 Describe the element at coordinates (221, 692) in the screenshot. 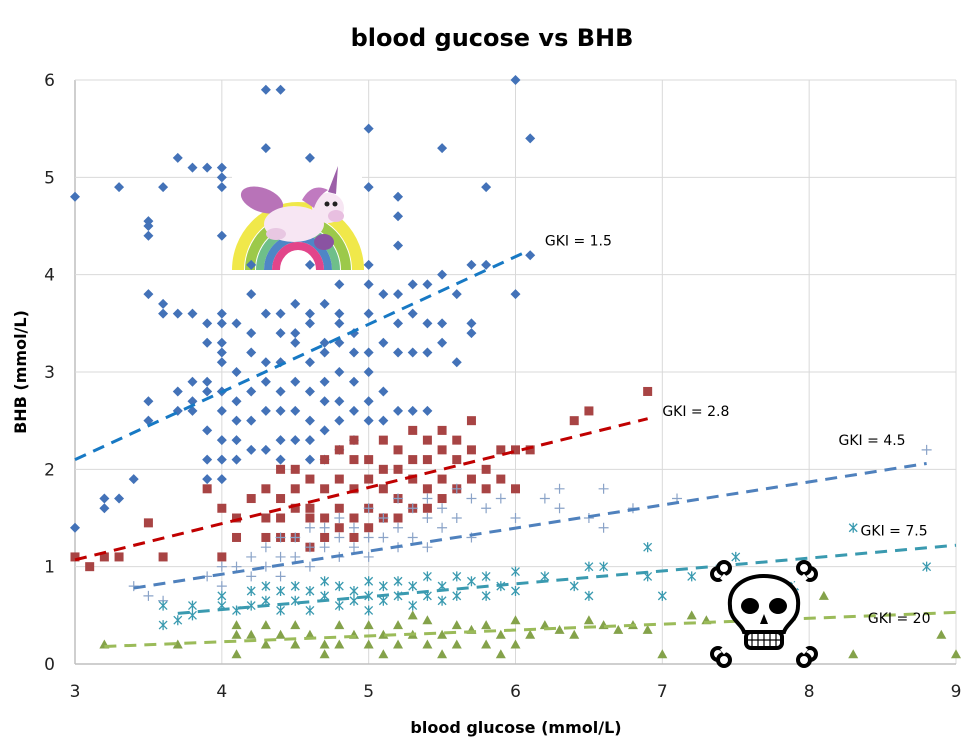

I see `x-tick-label: 4` at that location.